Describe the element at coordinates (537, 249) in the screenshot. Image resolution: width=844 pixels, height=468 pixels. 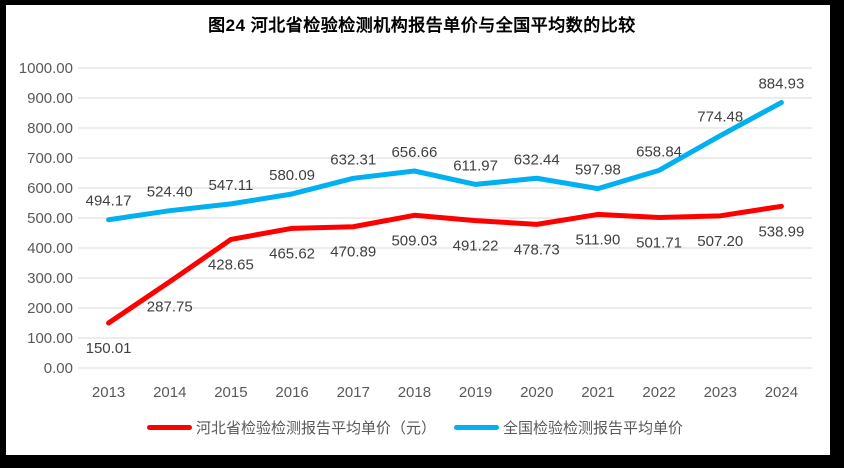
I see `data-label-series-0: 478.73` at that location.